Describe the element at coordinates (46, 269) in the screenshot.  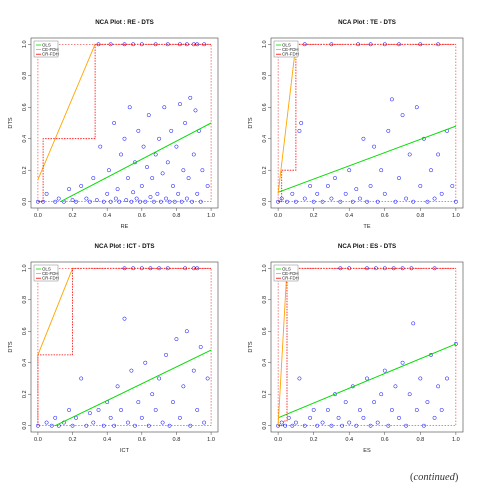
I see `legend-entry: OLS` at that location.